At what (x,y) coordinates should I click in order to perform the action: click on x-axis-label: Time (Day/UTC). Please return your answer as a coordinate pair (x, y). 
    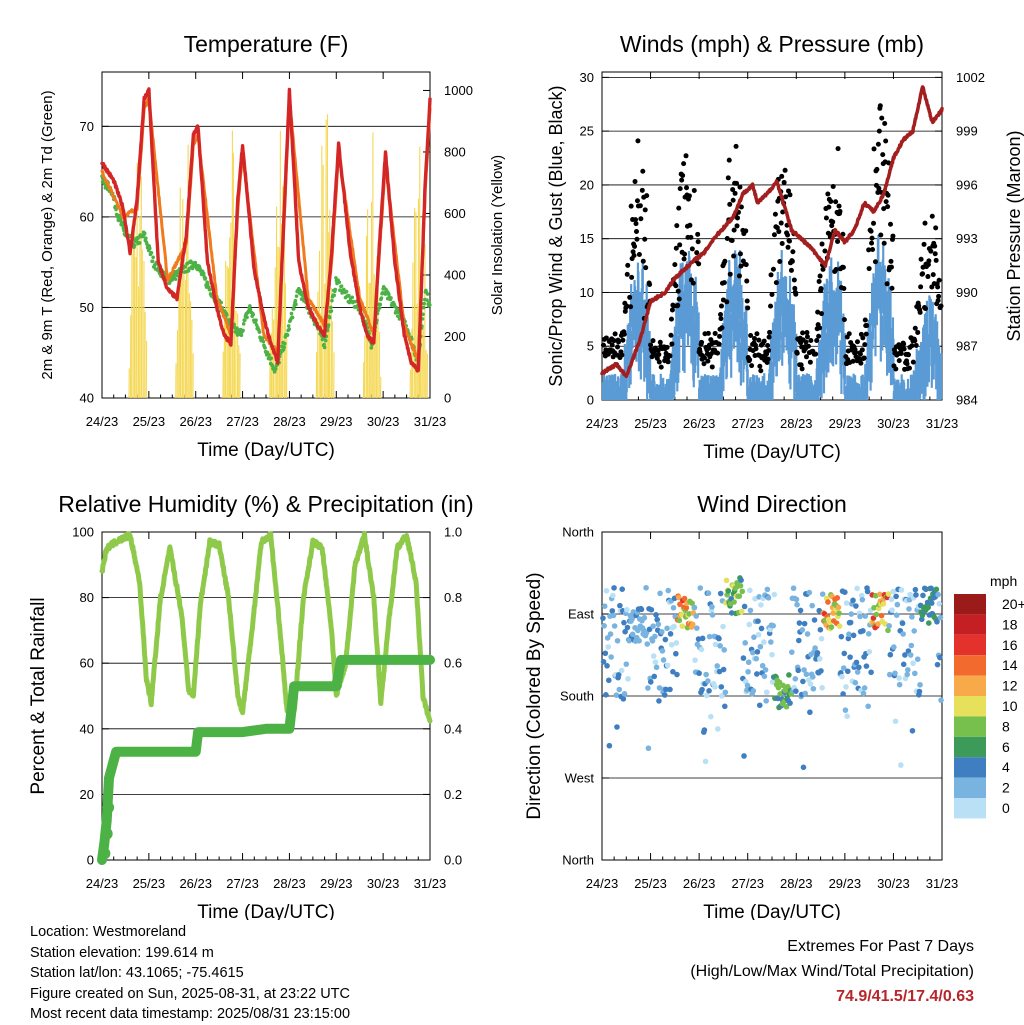
    Looking at the image, I should click on (266, 911).